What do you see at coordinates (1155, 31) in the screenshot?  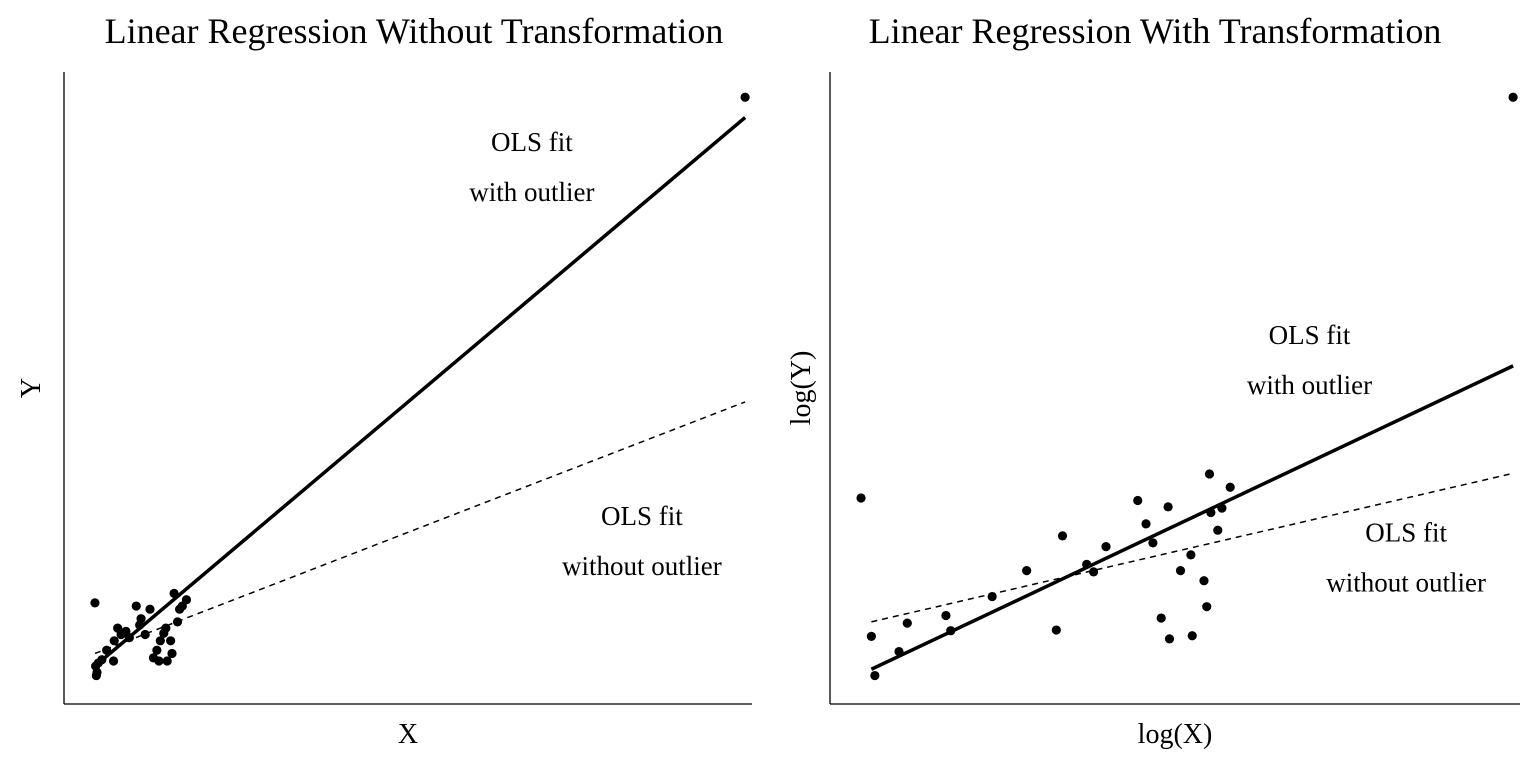 I see `chart-title-right: Linear Regression With Transformation` at bounding box center [1155, 31].